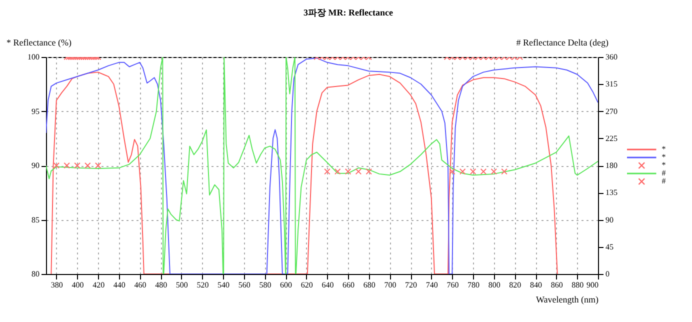 Image resolution: width=692 pixels, height=322 pixels. I want to click on y2-tick-label: 315, so click(612, 84).